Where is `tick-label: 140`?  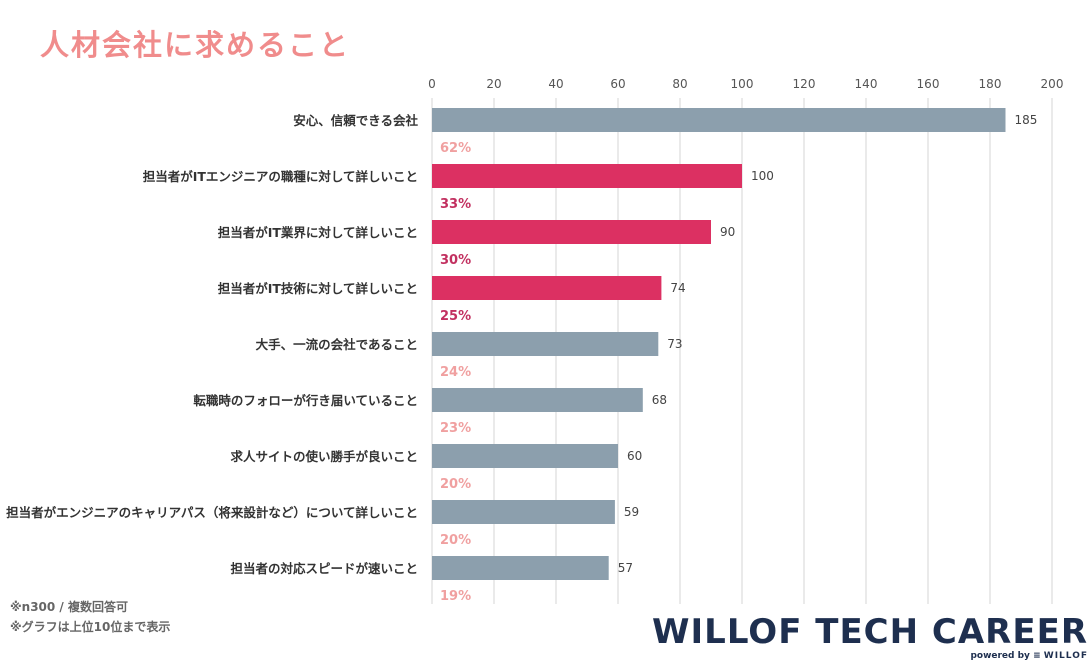
tick-label: 140 is located at coordinates (866, 84).